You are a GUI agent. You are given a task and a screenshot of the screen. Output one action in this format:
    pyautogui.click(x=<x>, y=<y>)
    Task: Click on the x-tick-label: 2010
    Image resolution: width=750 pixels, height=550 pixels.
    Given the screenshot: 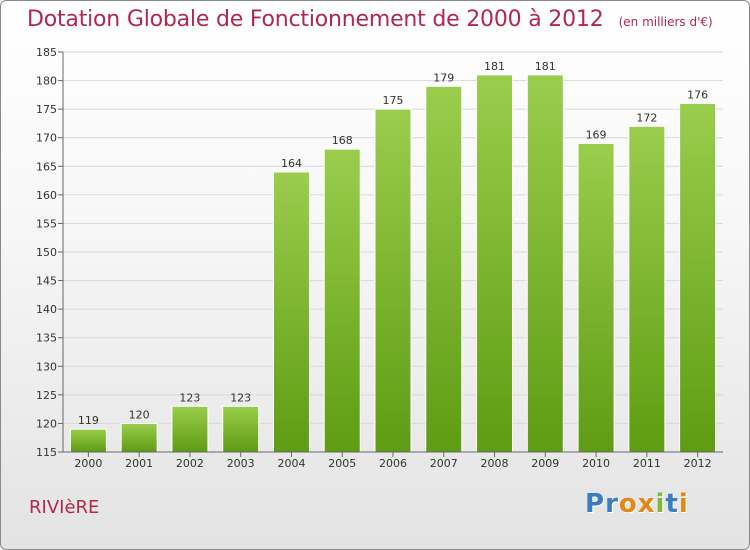 What is the action you would take?
    pyautogui.click(x=596, y=463)
    